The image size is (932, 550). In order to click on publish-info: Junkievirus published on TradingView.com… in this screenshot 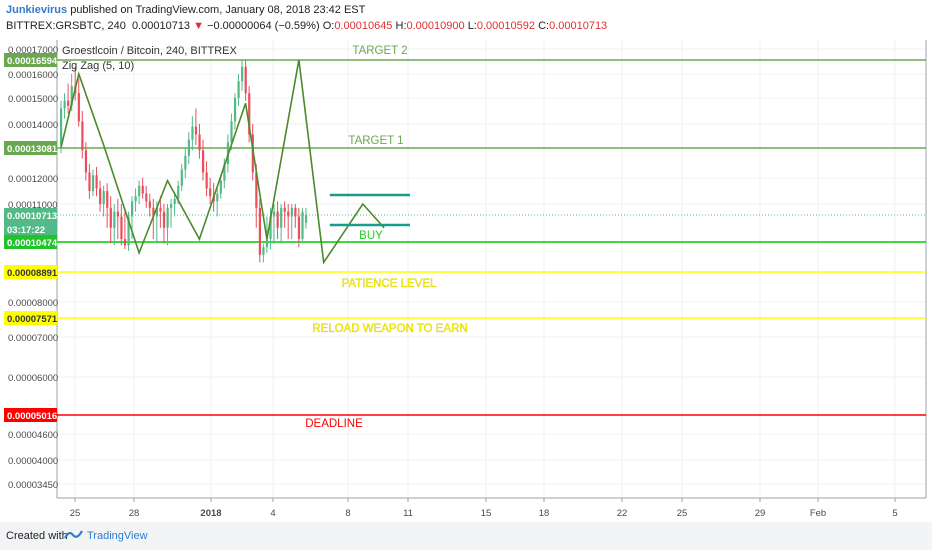, I will do `click(185, 10)`.